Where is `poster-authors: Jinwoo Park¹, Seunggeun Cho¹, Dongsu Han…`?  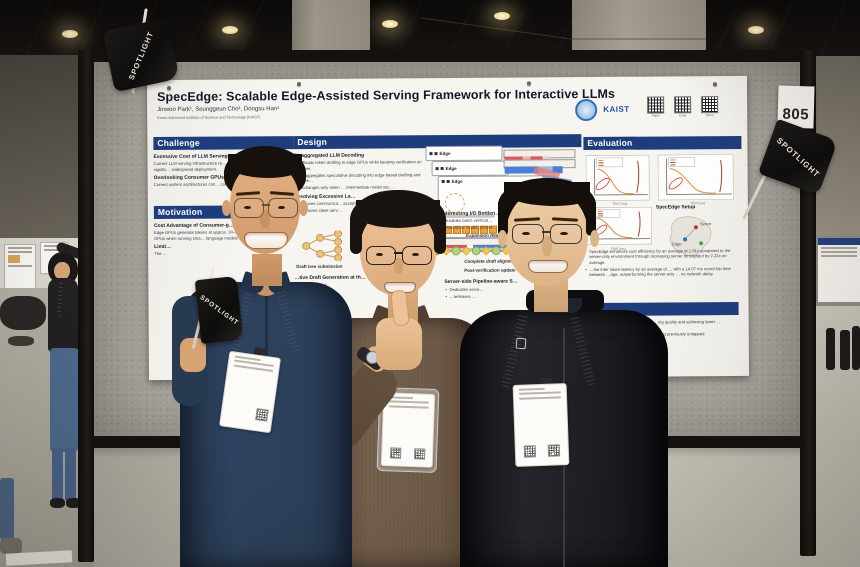 poster-authors: Jinwoo Park¹, Seunggeun Cho¹, Dongsu Han… is located at coordinates (218, 110).